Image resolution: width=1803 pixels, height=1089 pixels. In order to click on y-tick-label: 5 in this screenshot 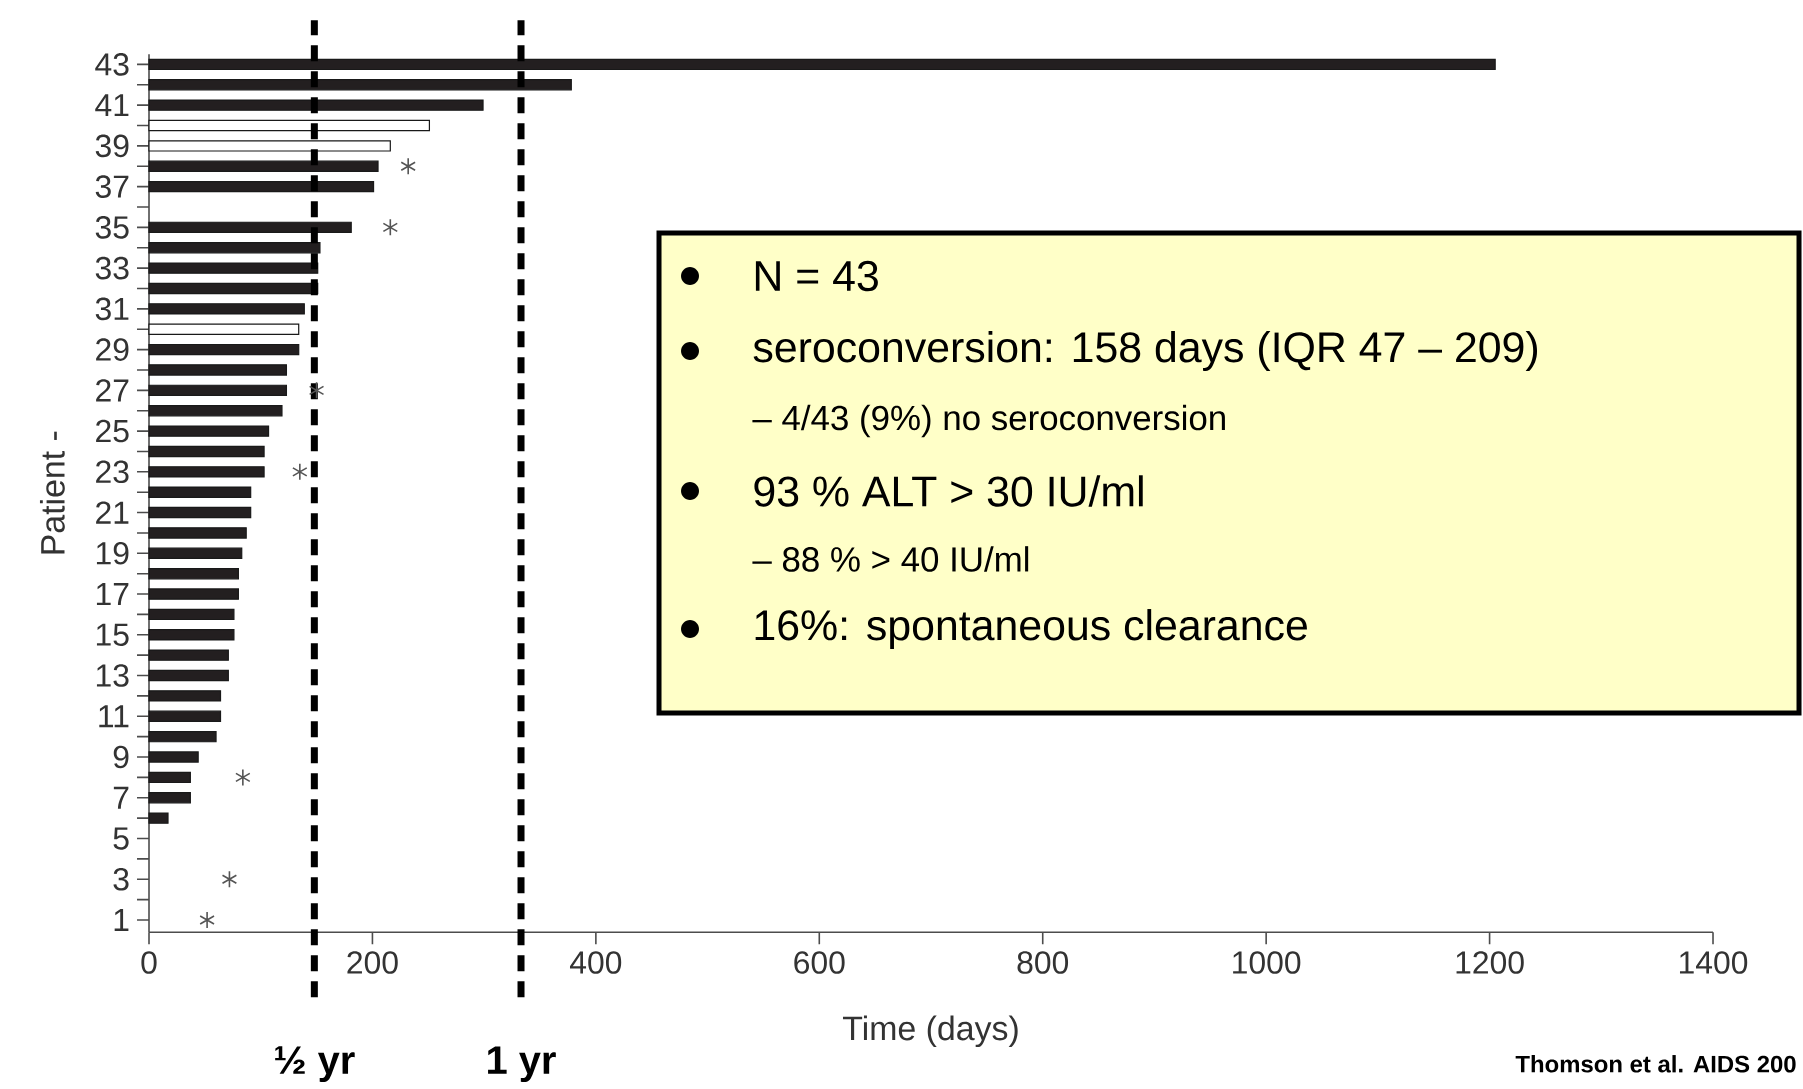, I will do `click(121, 838)`.